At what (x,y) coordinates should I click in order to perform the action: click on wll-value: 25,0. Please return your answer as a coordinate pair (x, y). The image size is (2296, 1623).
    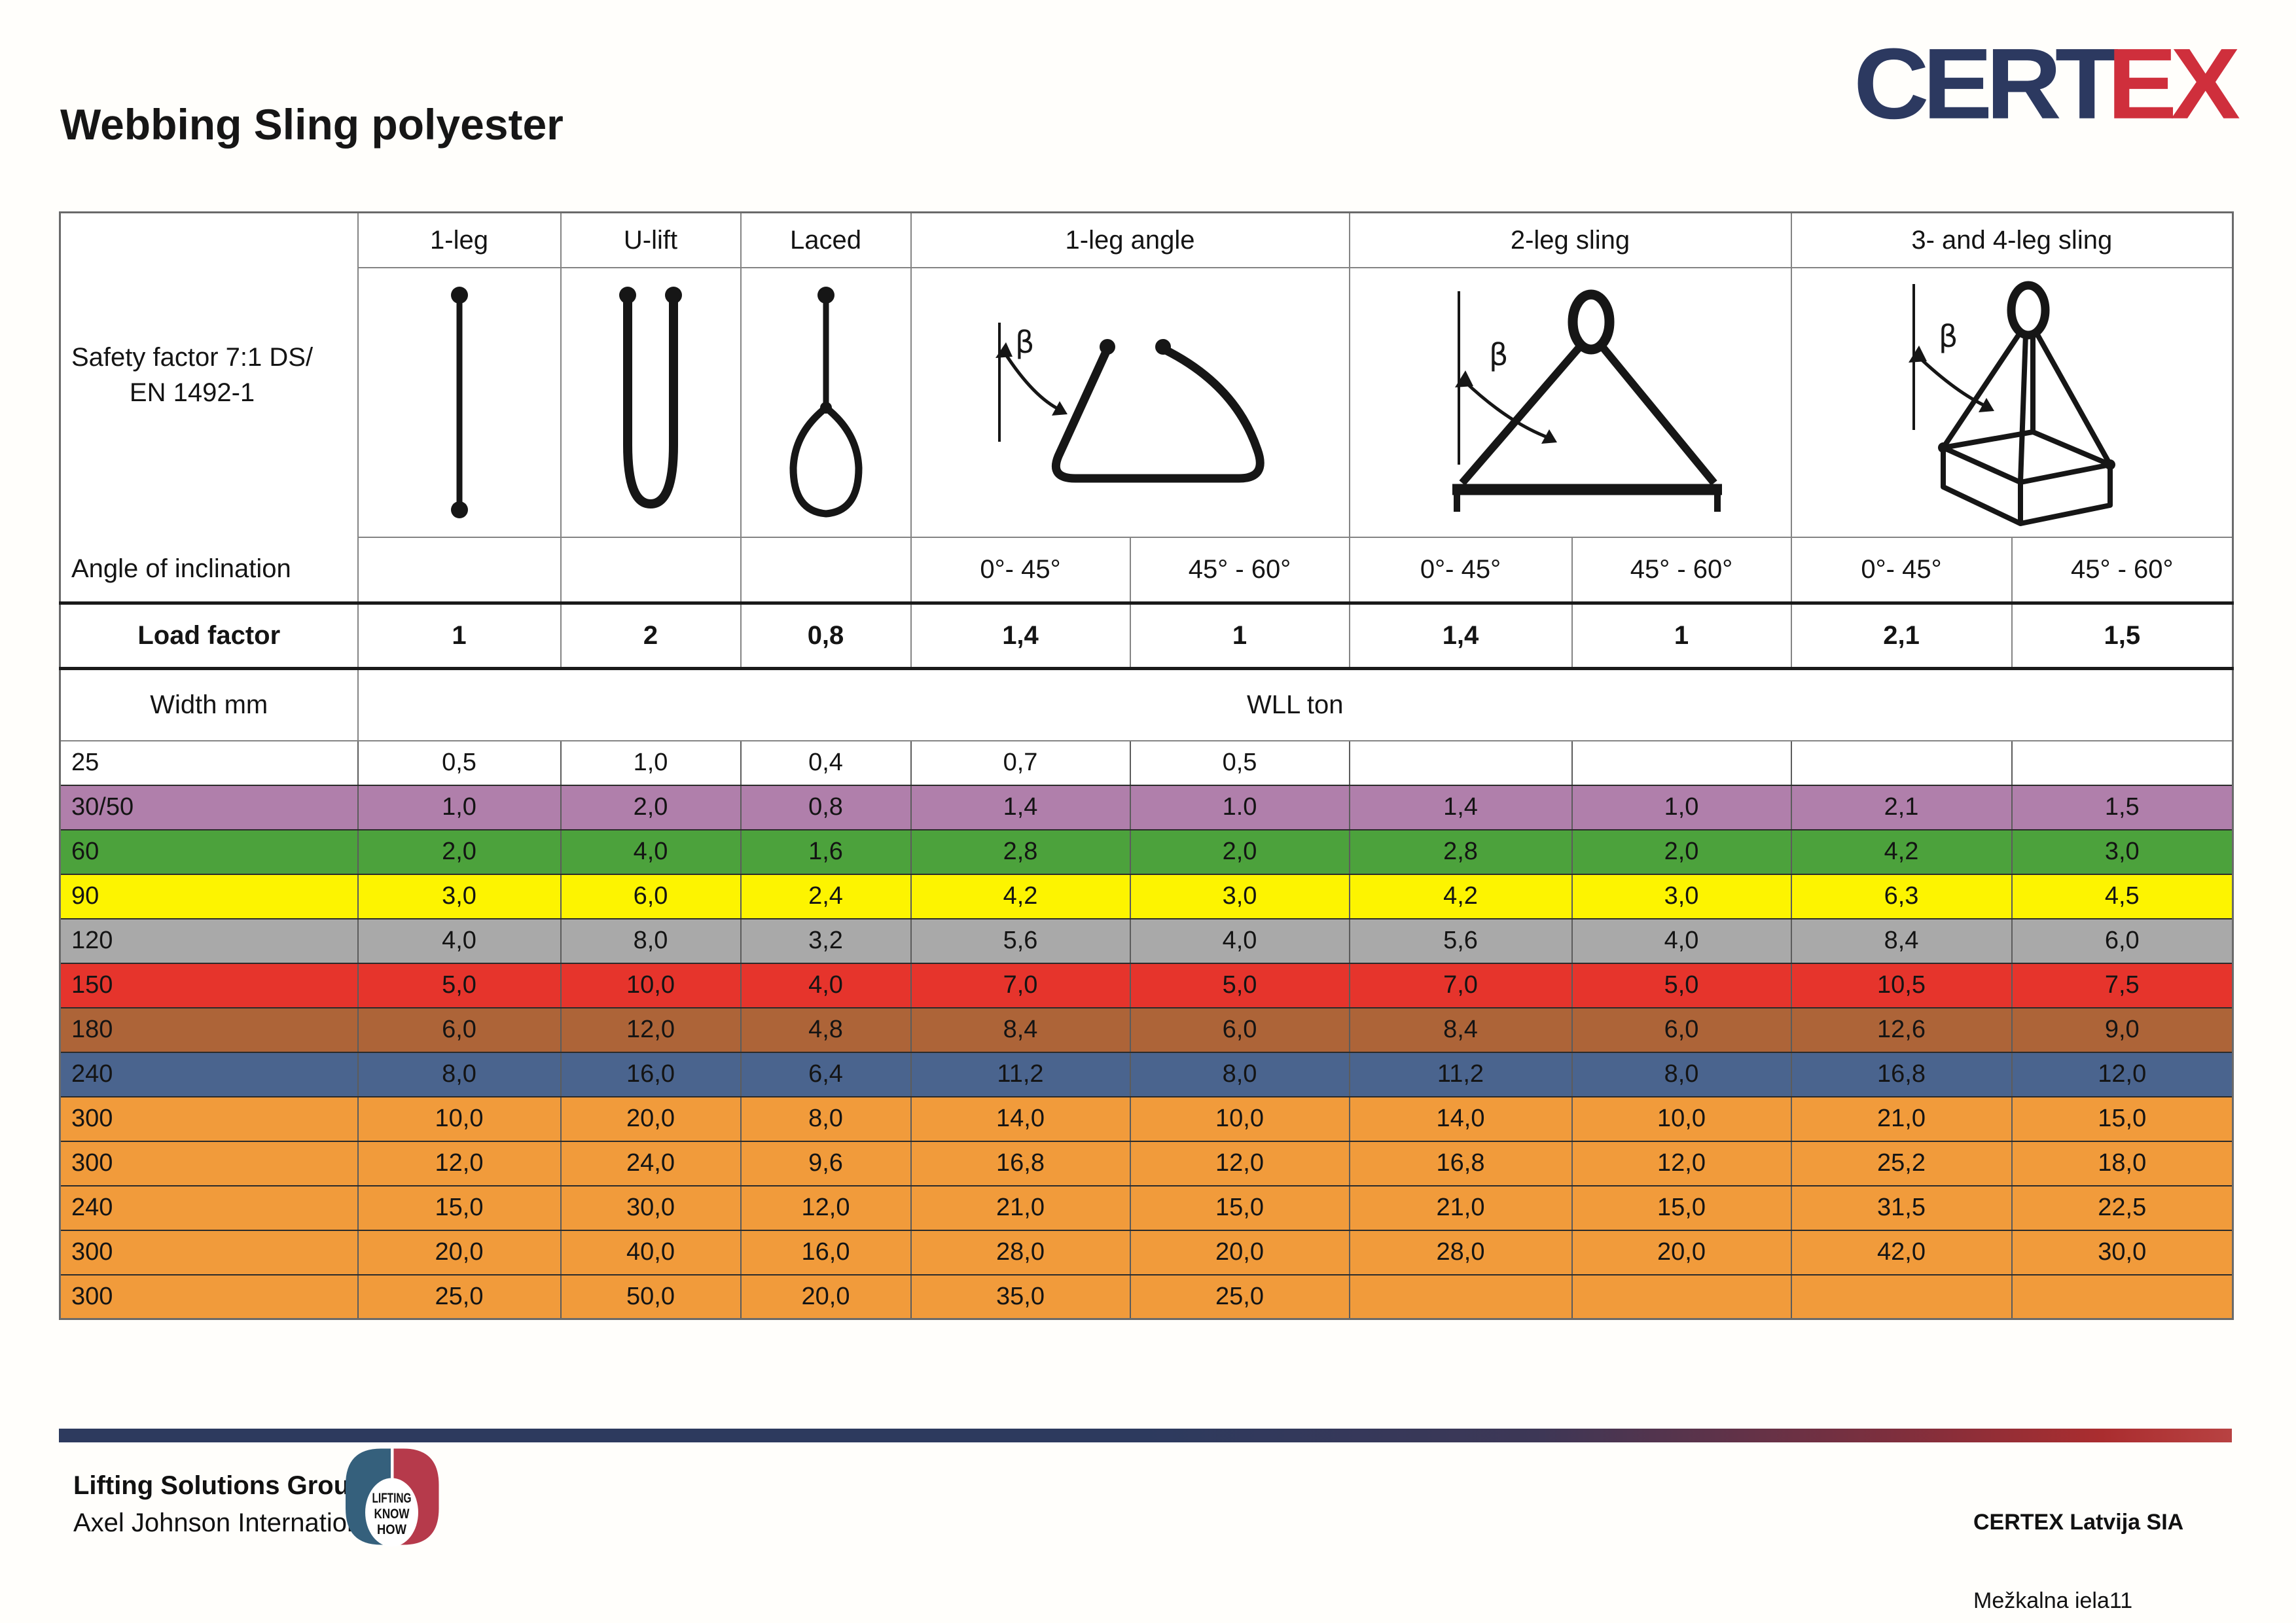
    Looking at the image, I should click on (1239, 1297).